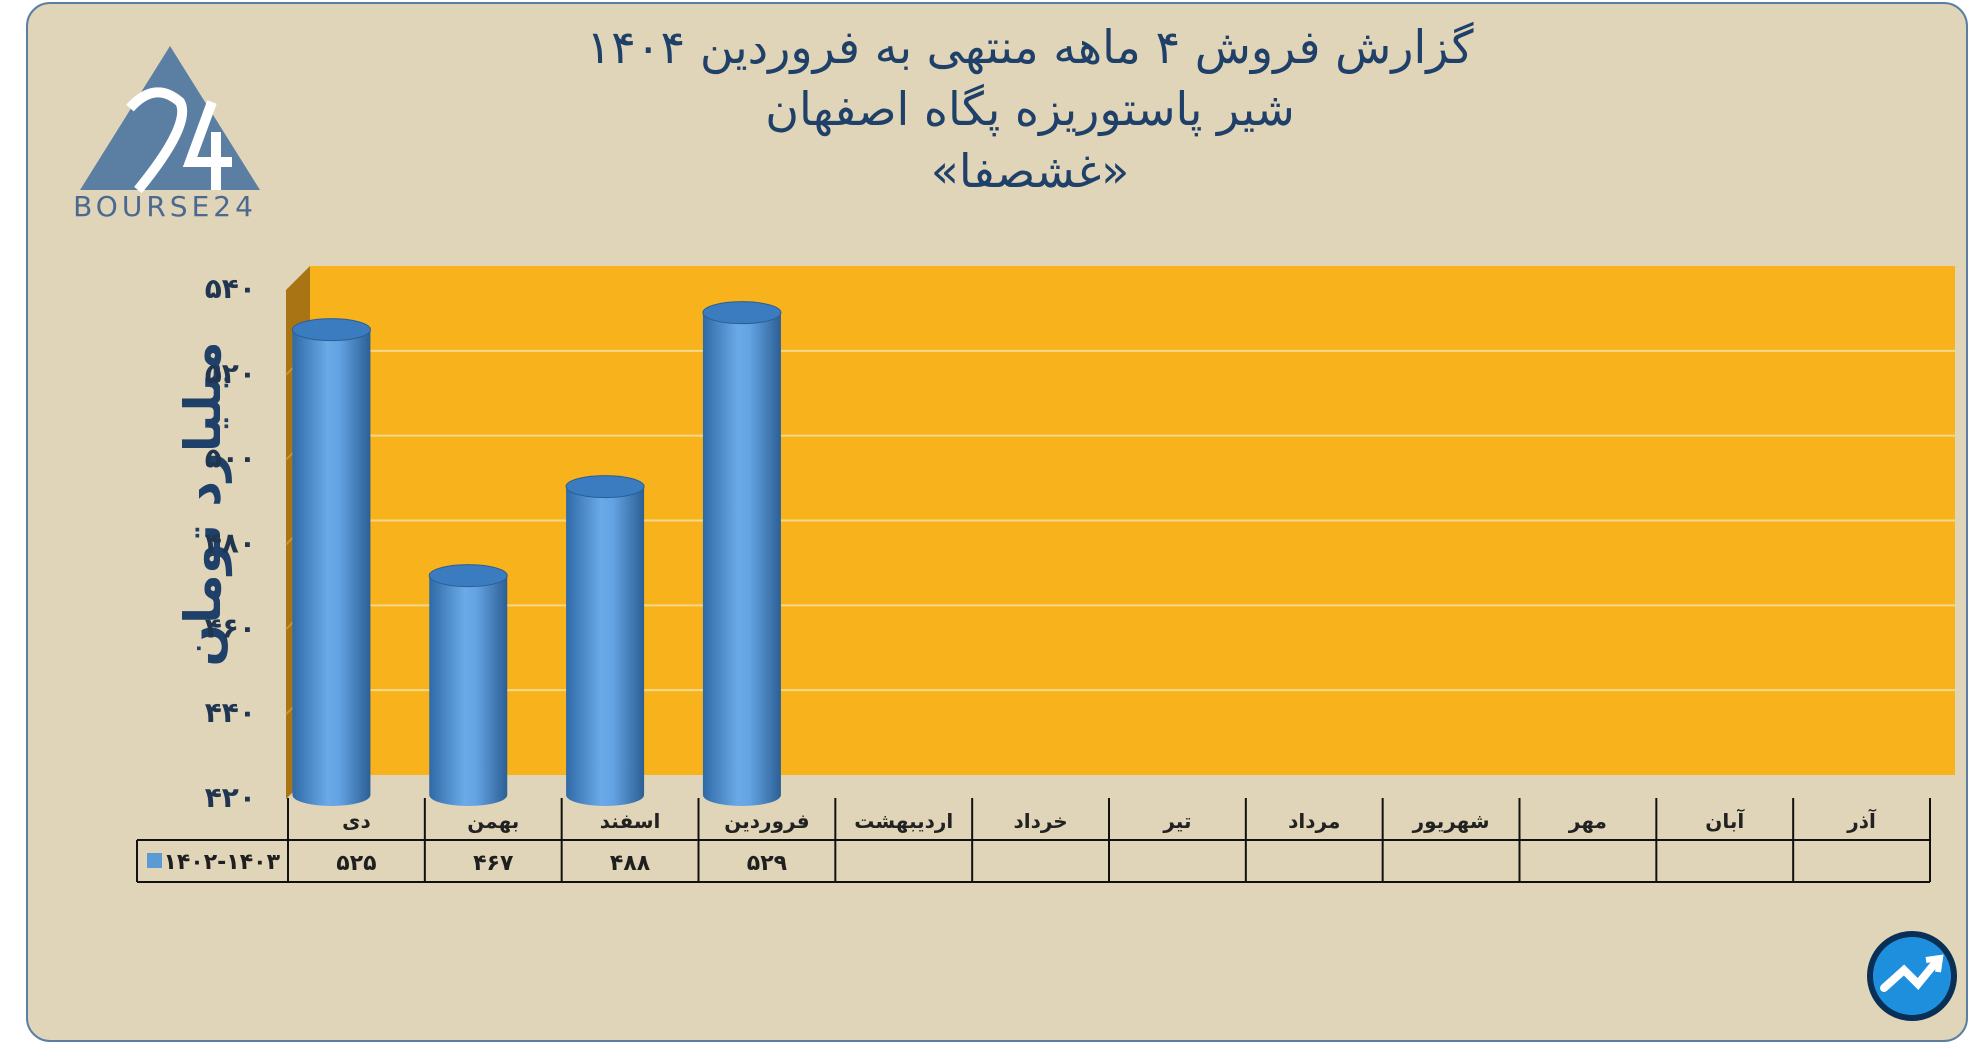 Image resolution: width=1986 pixels, height=1047 pixels. I want to click on legend-label: ۱۴۰۲-۱۴۰۳, so click(221, 862).